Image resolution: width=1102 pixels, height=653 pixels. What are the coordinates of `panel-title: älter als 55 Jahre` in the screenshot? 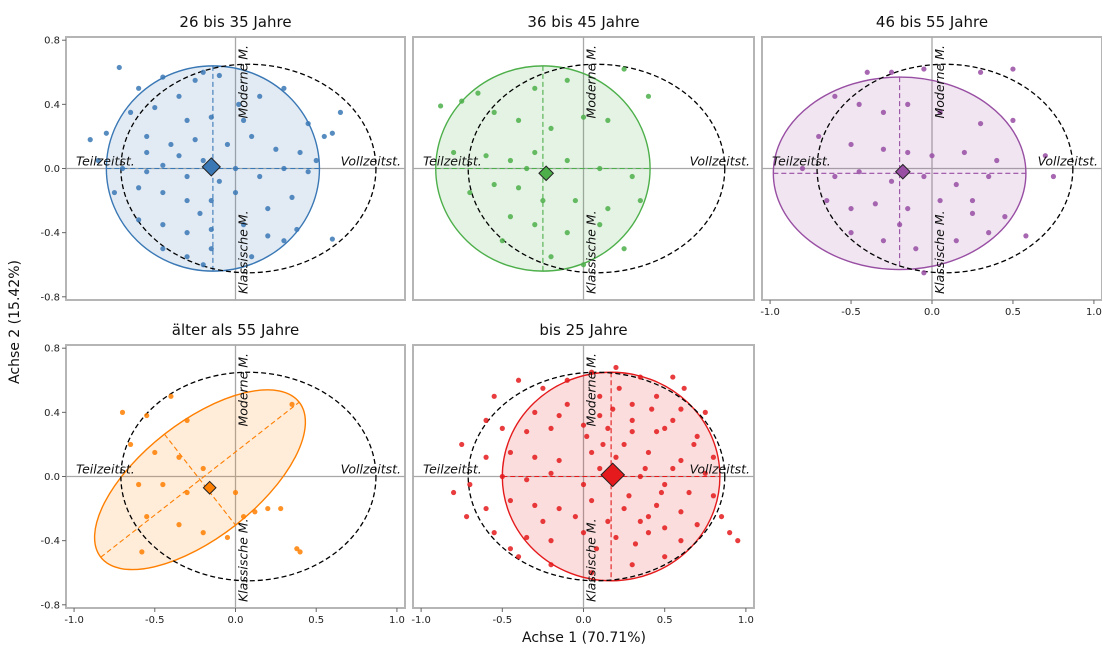 It's located at (235, 330).